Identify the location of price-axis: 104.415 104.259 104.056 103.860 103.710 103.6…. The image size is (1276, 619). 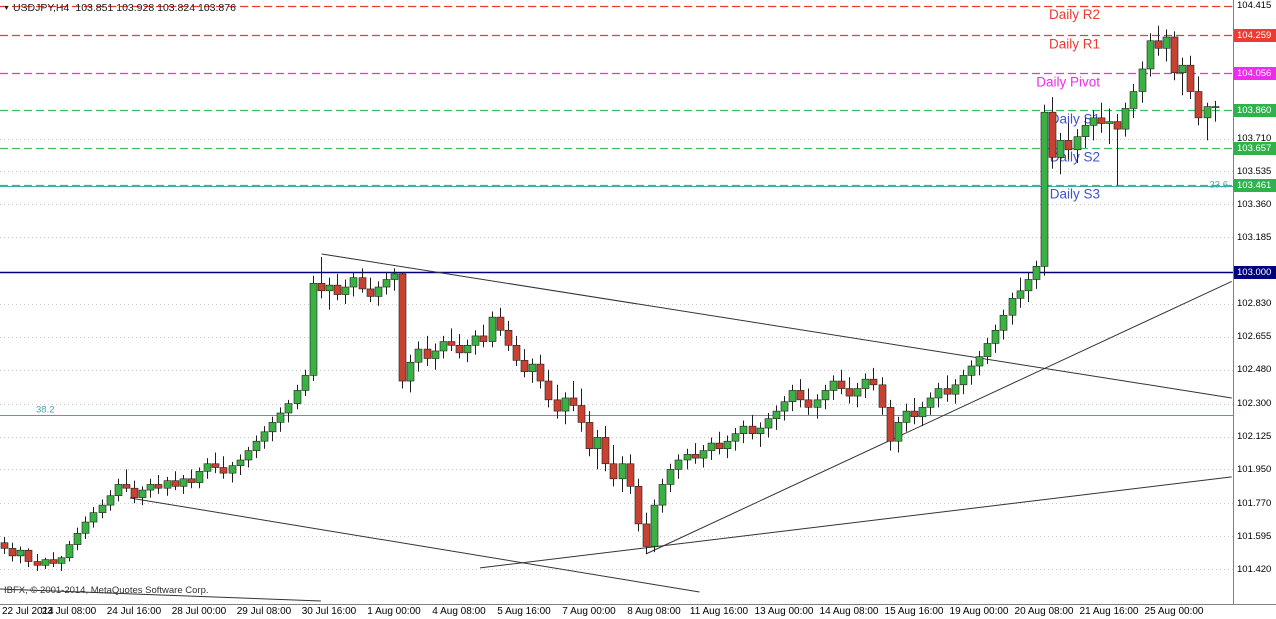
(1254, 302).